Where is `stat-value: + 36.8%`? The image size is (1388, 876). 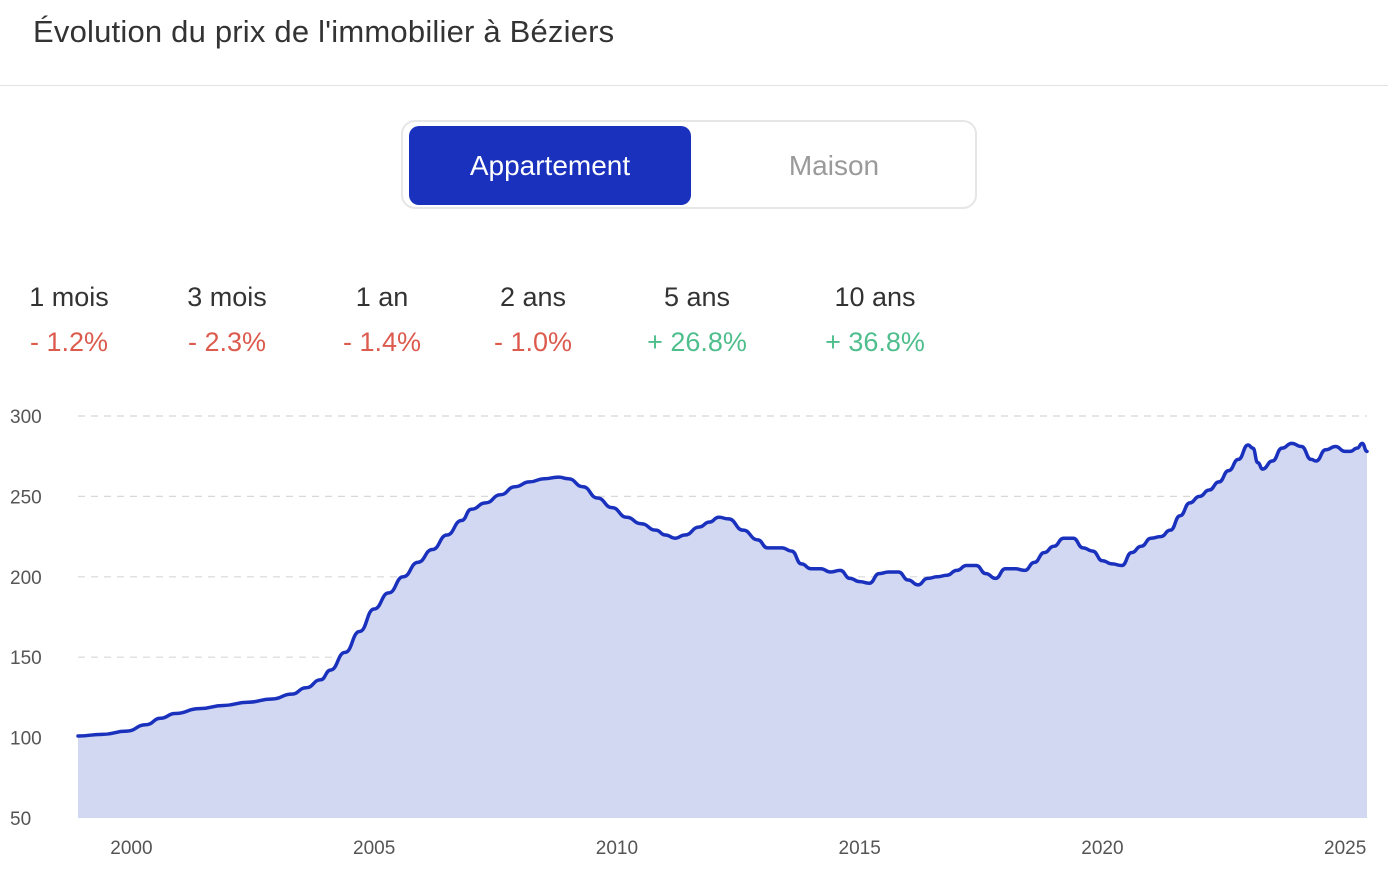
stat-value: + 36.8% is located at coordinates (875, 342).